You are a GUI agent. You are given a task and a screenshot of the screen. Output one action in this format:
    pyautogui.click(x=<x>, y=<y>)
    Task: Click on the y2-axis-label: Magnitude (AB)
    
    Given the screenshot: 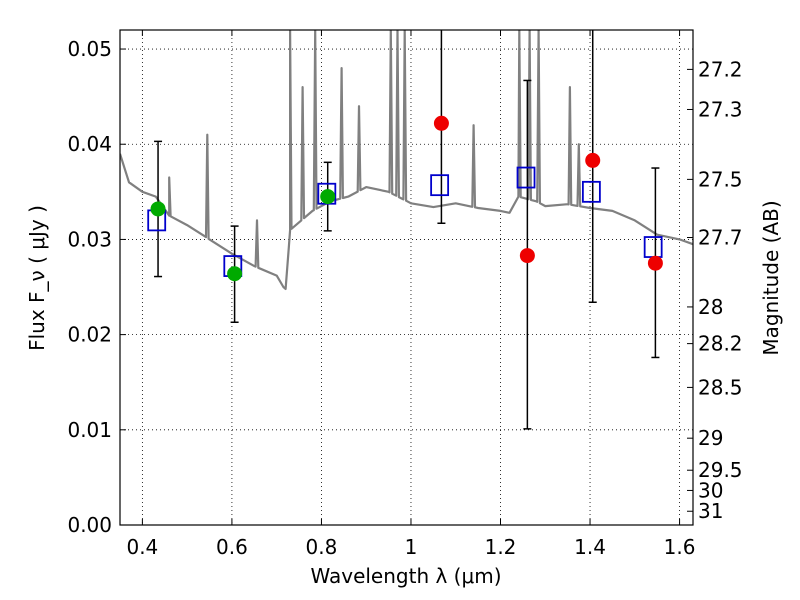 What is the action you would take?
    pyautogui.click(x=771, y=277)
    